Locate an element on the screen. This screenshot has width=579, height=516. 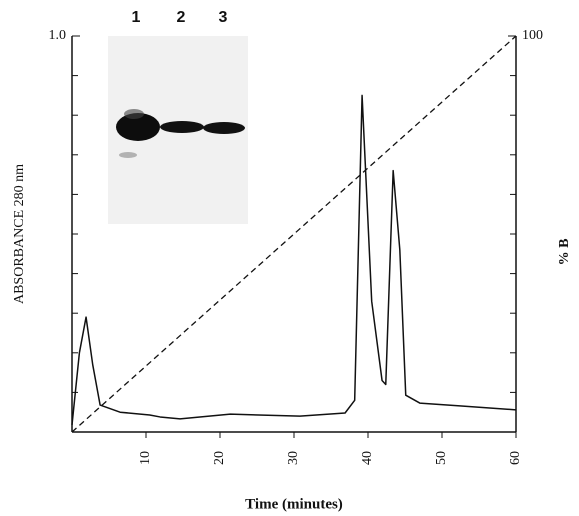
gel-inset: 1 2 3 is located at coordinates (178, 116).